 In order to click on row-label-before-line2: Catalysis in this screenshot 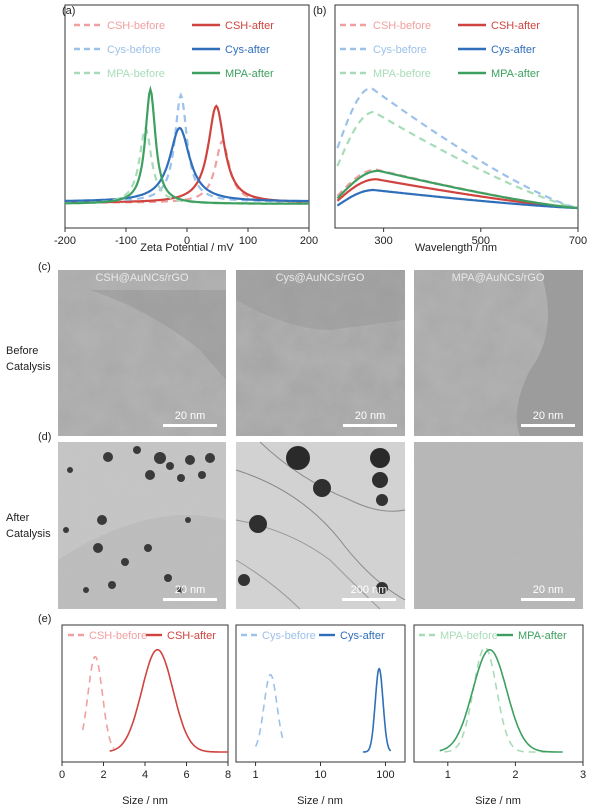, I will do `click(28, 367)`.